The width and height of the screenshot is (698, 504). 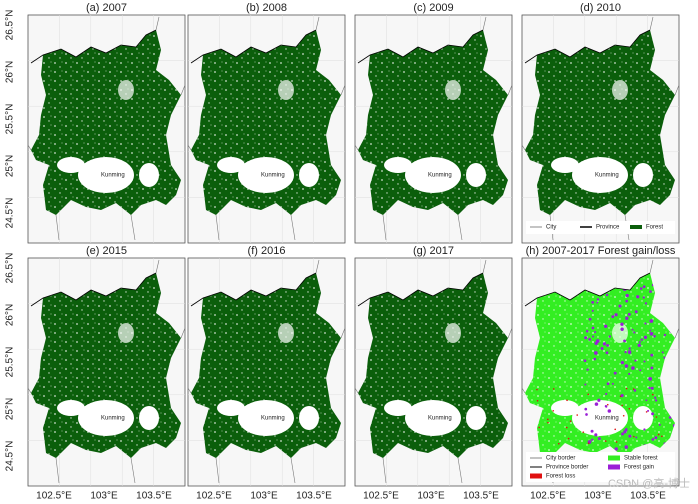 I want to click on panel-title: (h) 2007-2017 Forest gain/loss, so click(x=601, y=251).